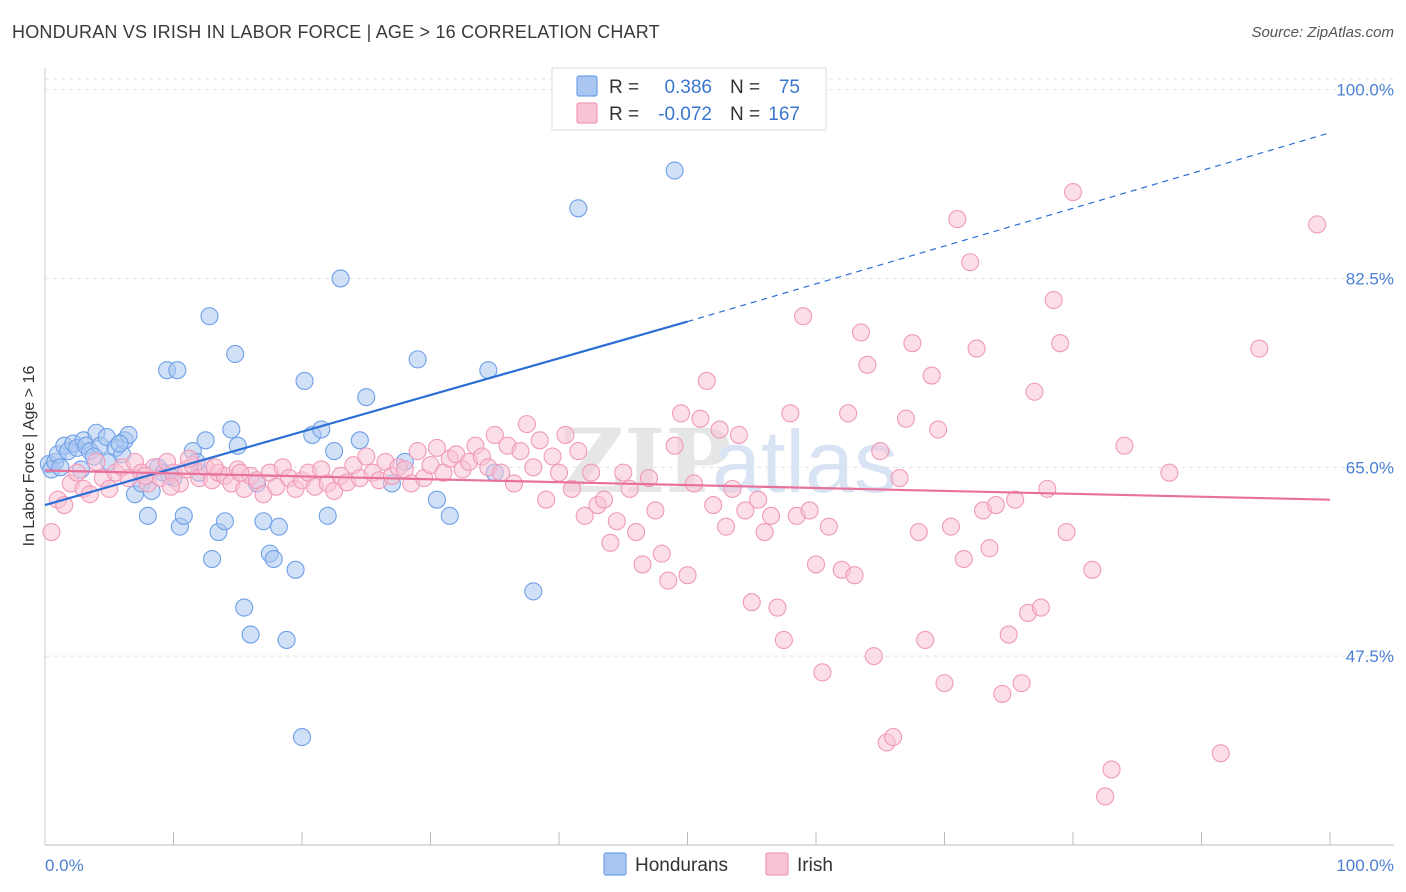  Describe the element at coordinates (624, 87) in the screenshot. I see `legend-r-label-1: R =` at that location.